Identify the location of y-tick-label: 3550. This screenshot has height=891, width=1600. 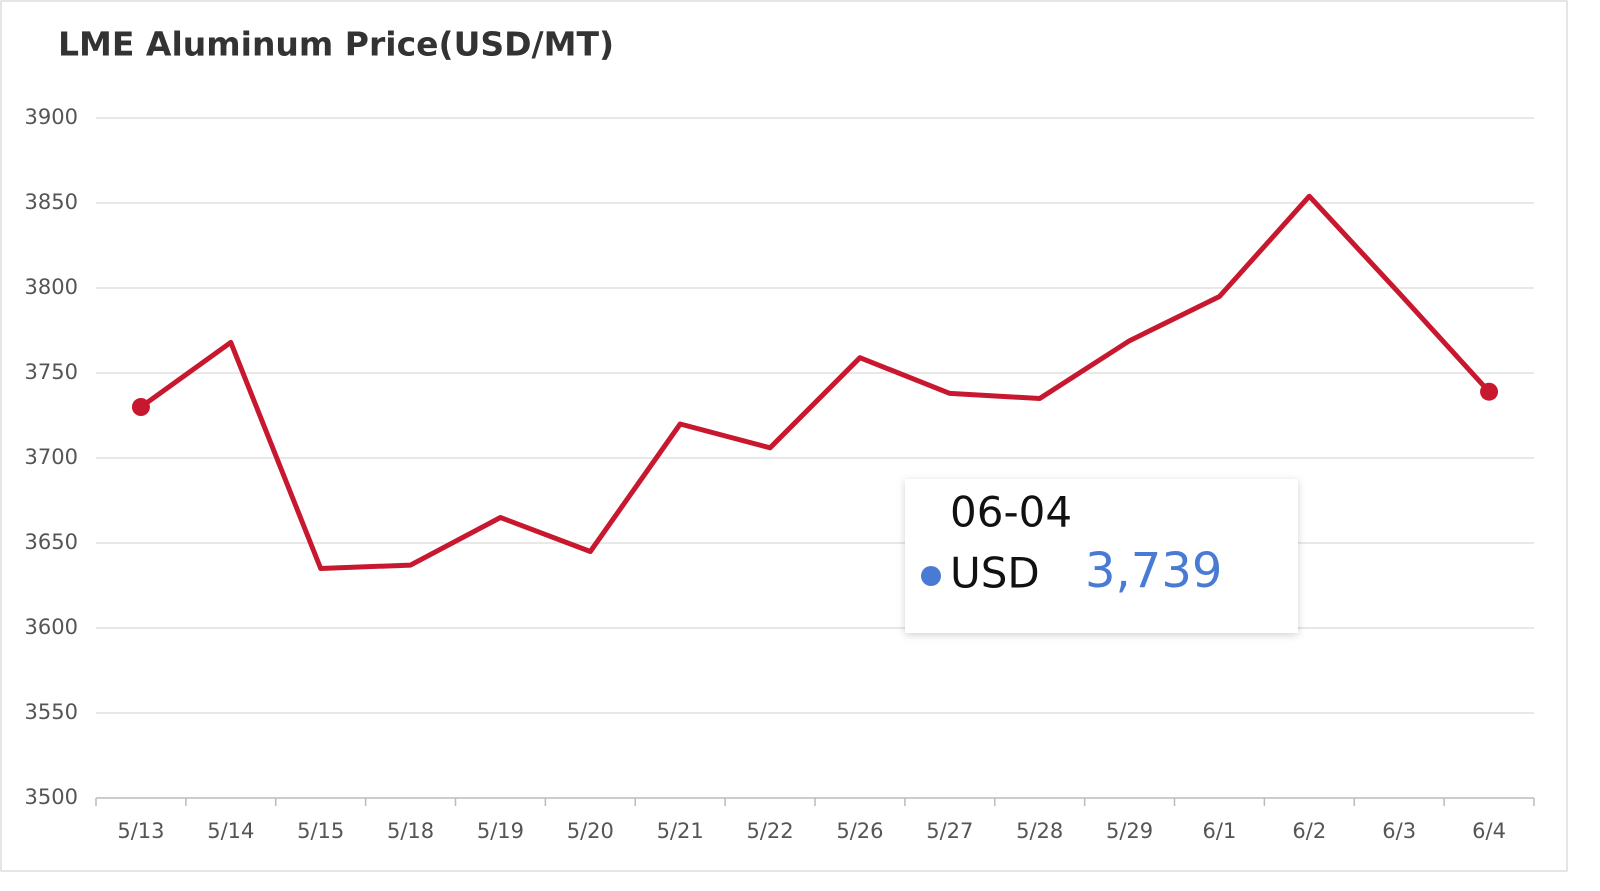
(51, 712).